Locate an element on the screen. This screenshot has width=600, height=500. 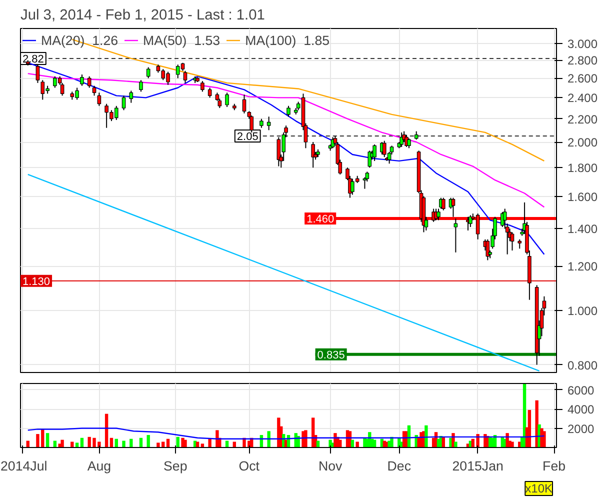
x-tick-label: Oct is located at coordinates (249, 466).